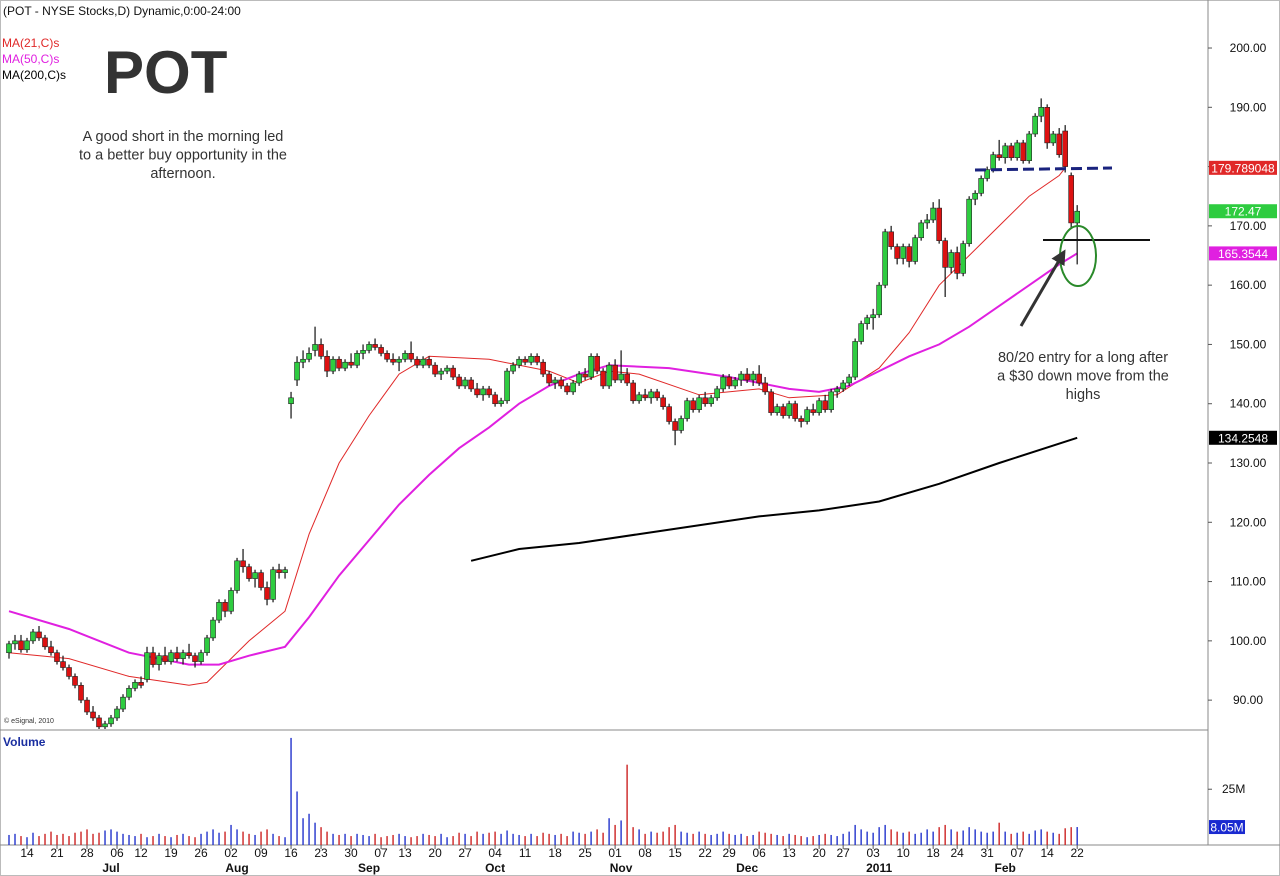  I want to click on x-tick-label: 24, so click(957, 853).